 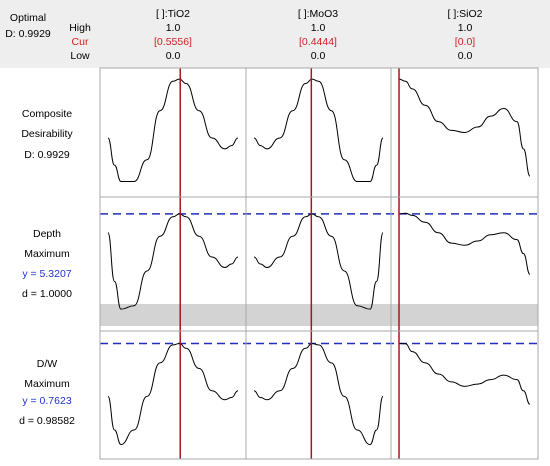 What do you see at coordinates (318, 42) in the screenshot?
I see `factor-cur: [0.4444]` at bounding box center [318, 42].